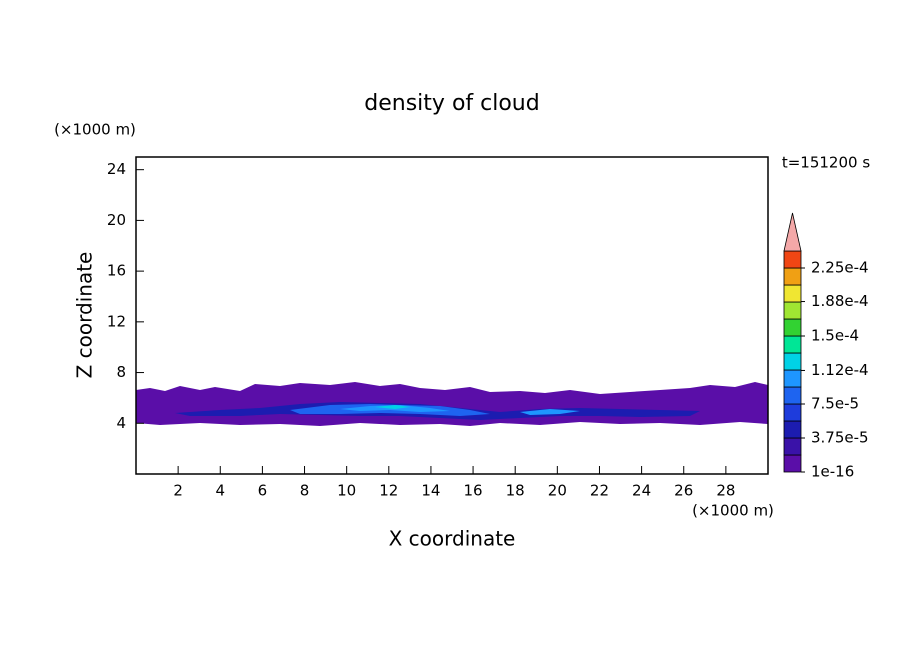 The height and width of the screenshot is (654, 904). I want to click on x-axis-label: X coordinate, so click(452, 539).